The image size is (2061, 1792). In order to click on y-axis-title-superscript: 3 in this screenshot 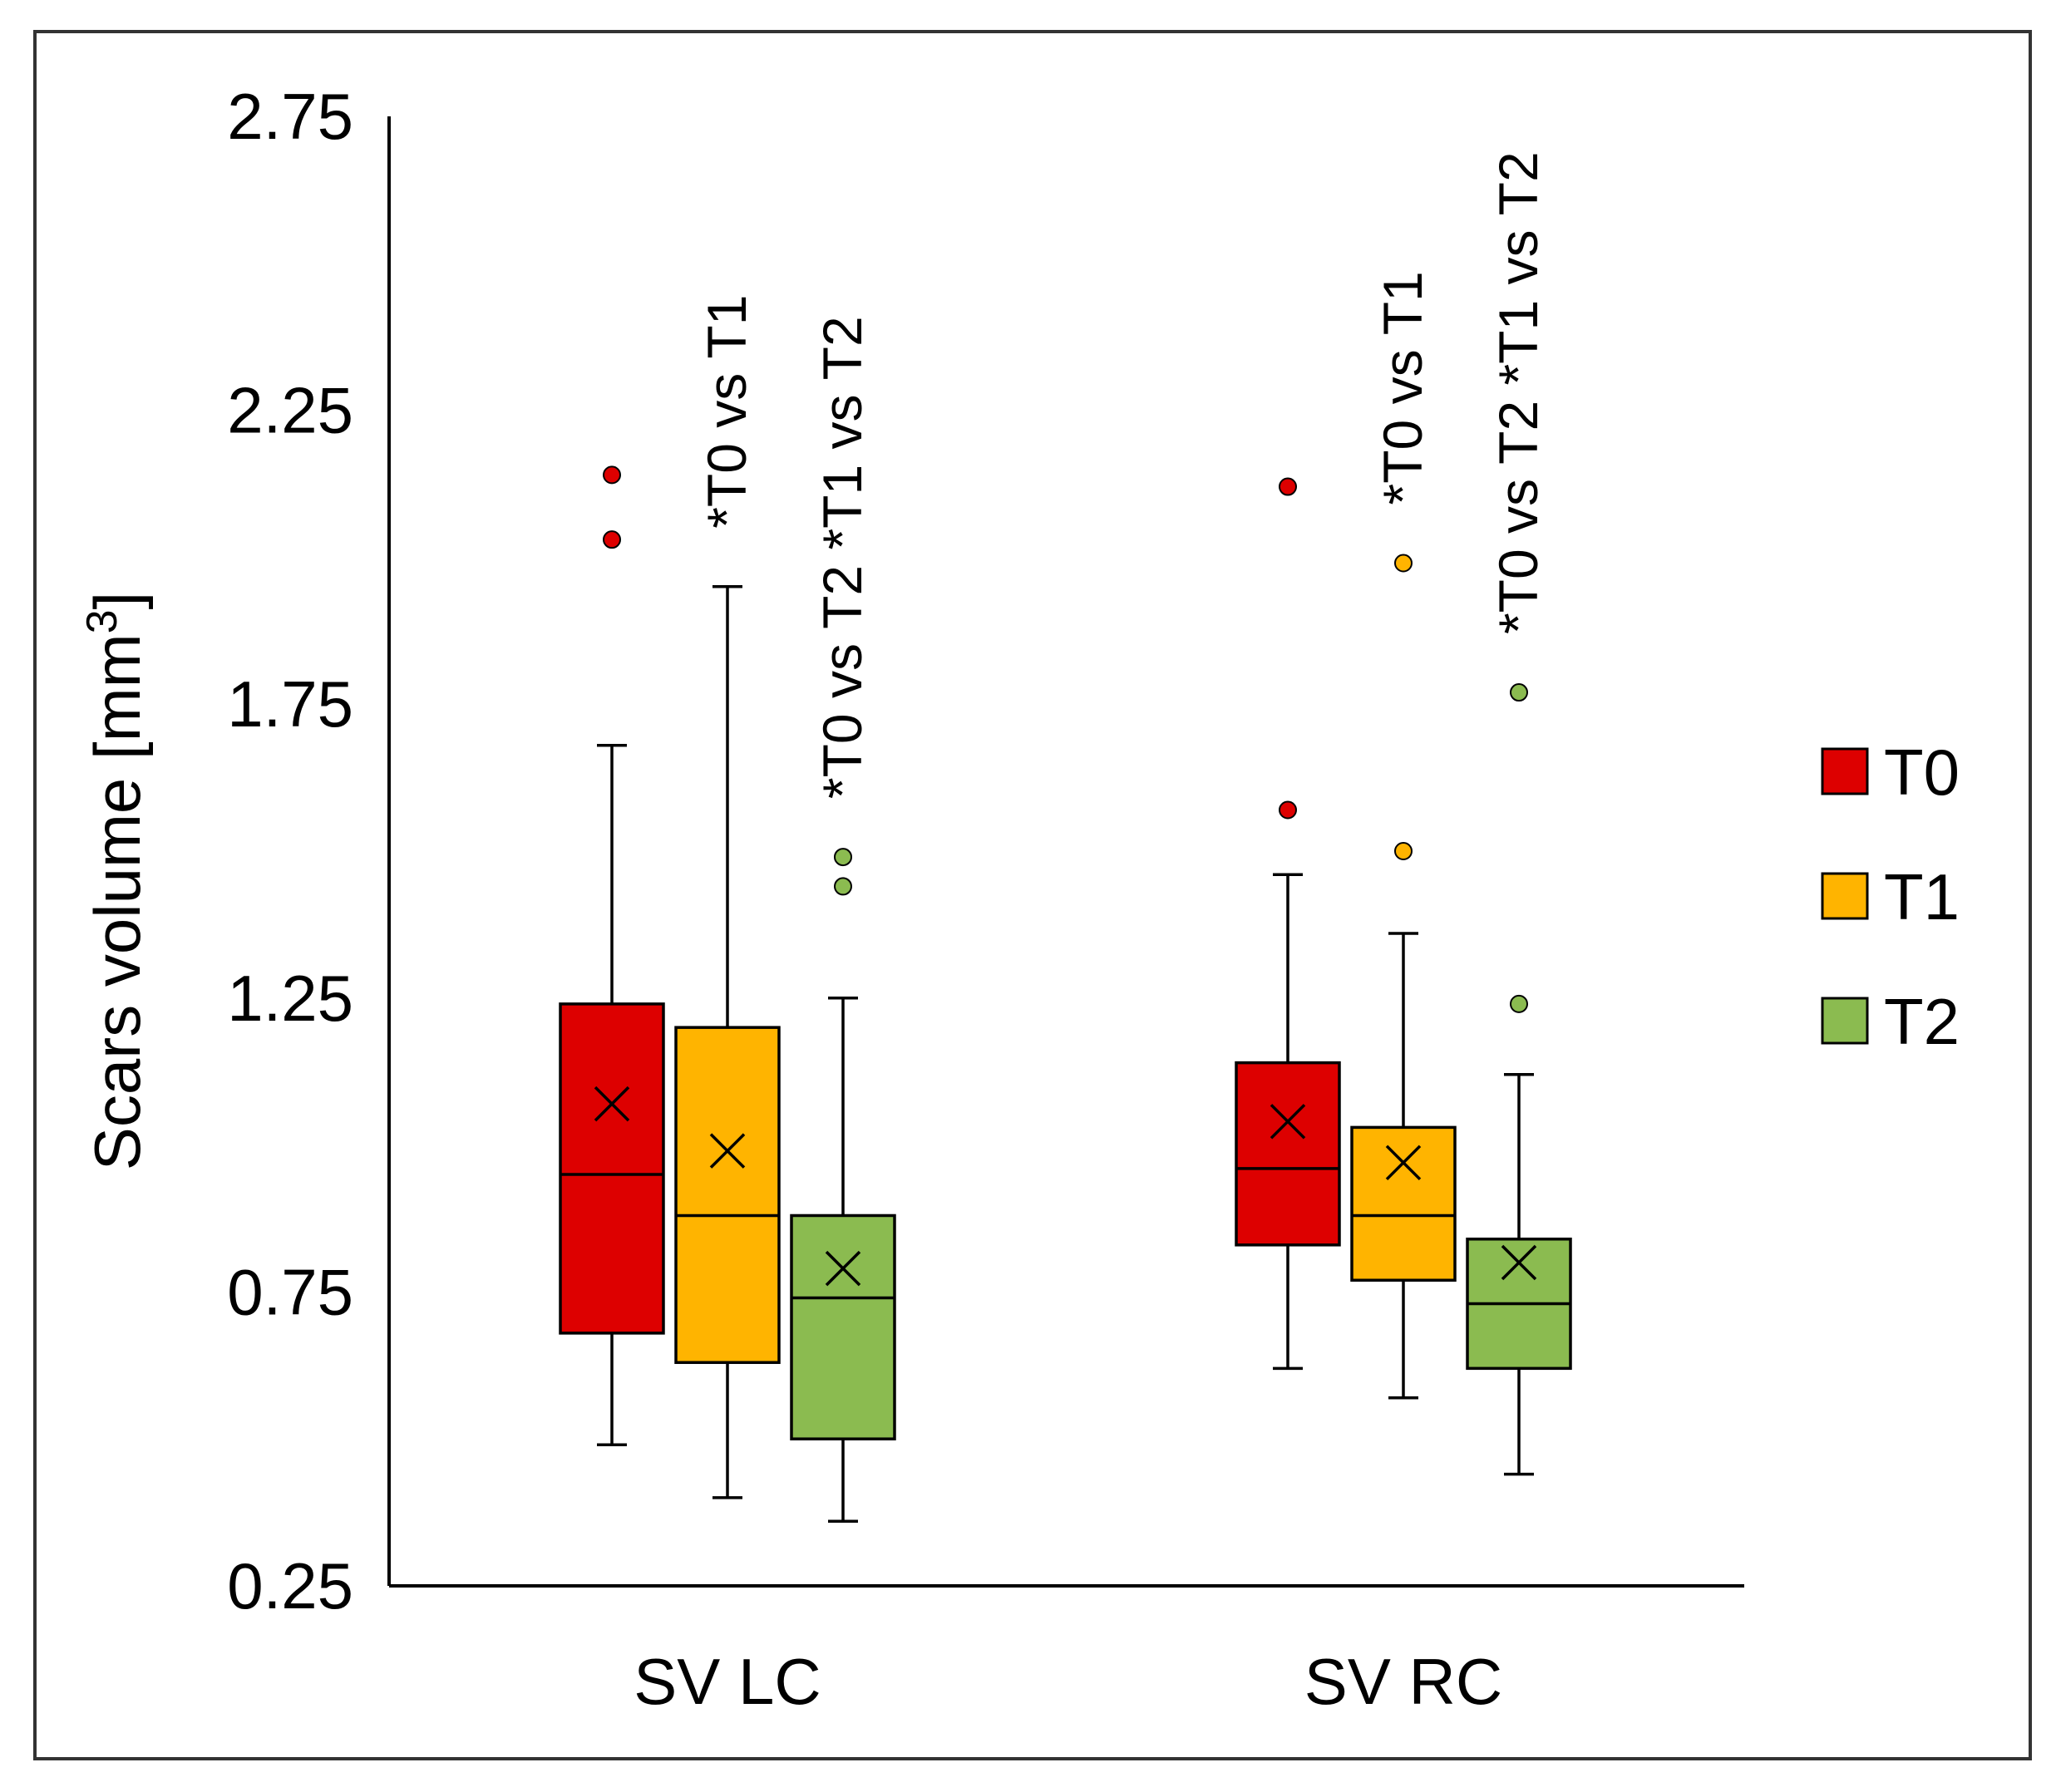, I will do `click(102, 621)`.